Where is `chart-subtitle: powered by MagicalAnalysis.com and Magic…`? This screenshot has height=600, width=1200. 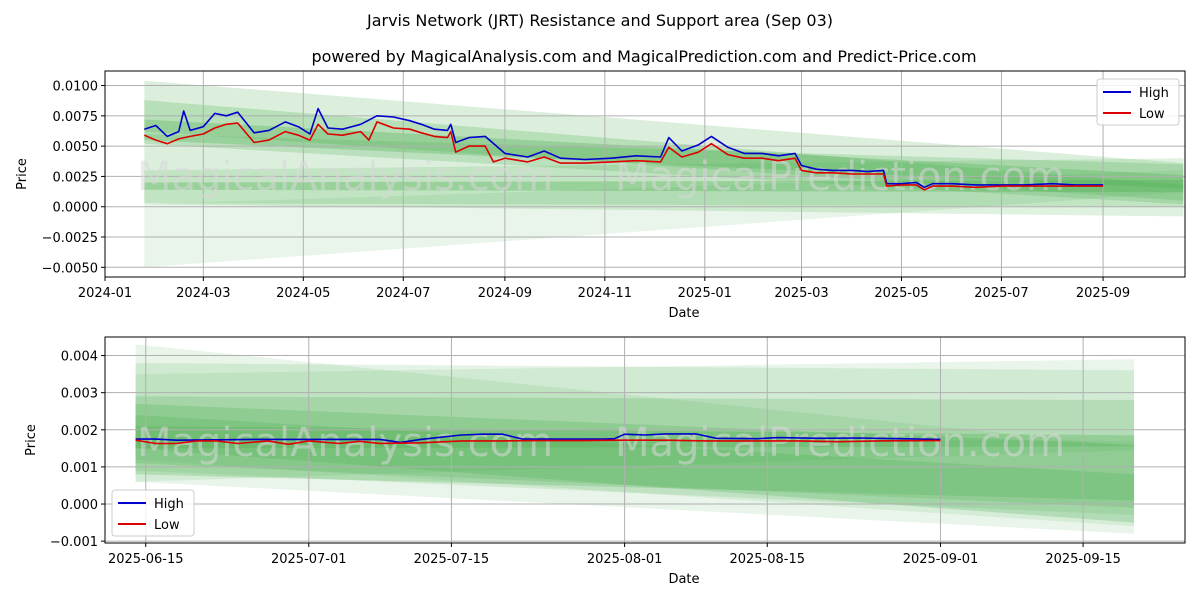 chart-subtitle: powered by MagicalAnalysis.com and Magic… is located at coordinates (643, 56).